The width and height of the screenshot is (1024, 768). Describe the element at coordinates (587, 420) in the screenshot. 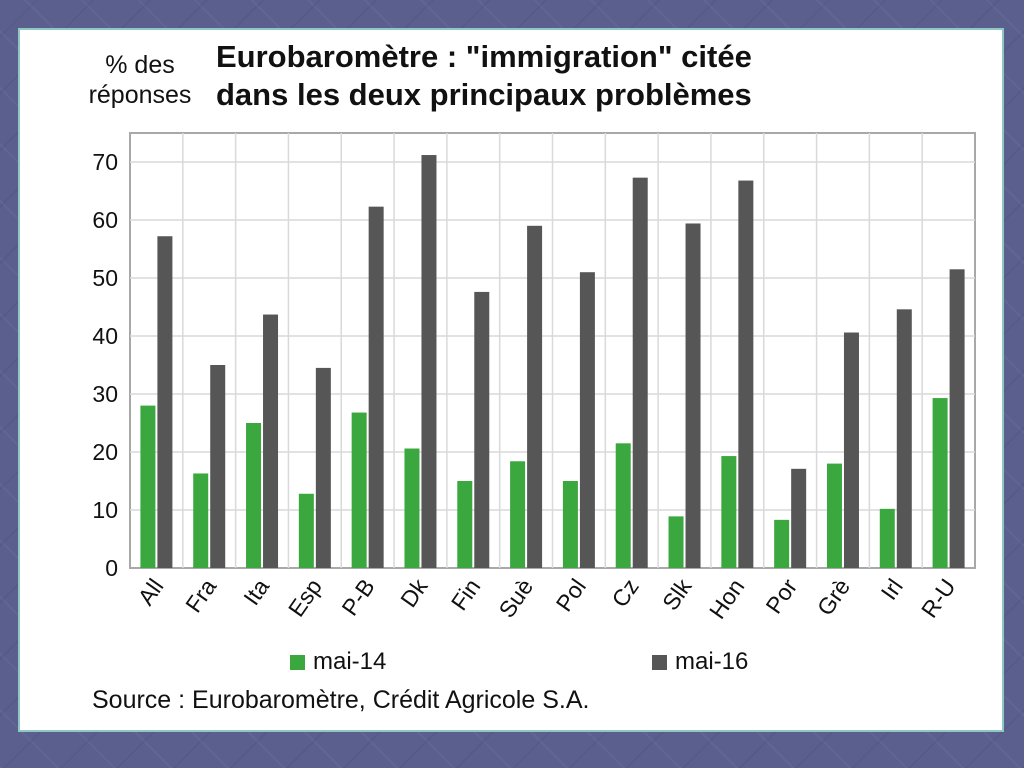

I see `bar-mai-16-Pol` at that location.